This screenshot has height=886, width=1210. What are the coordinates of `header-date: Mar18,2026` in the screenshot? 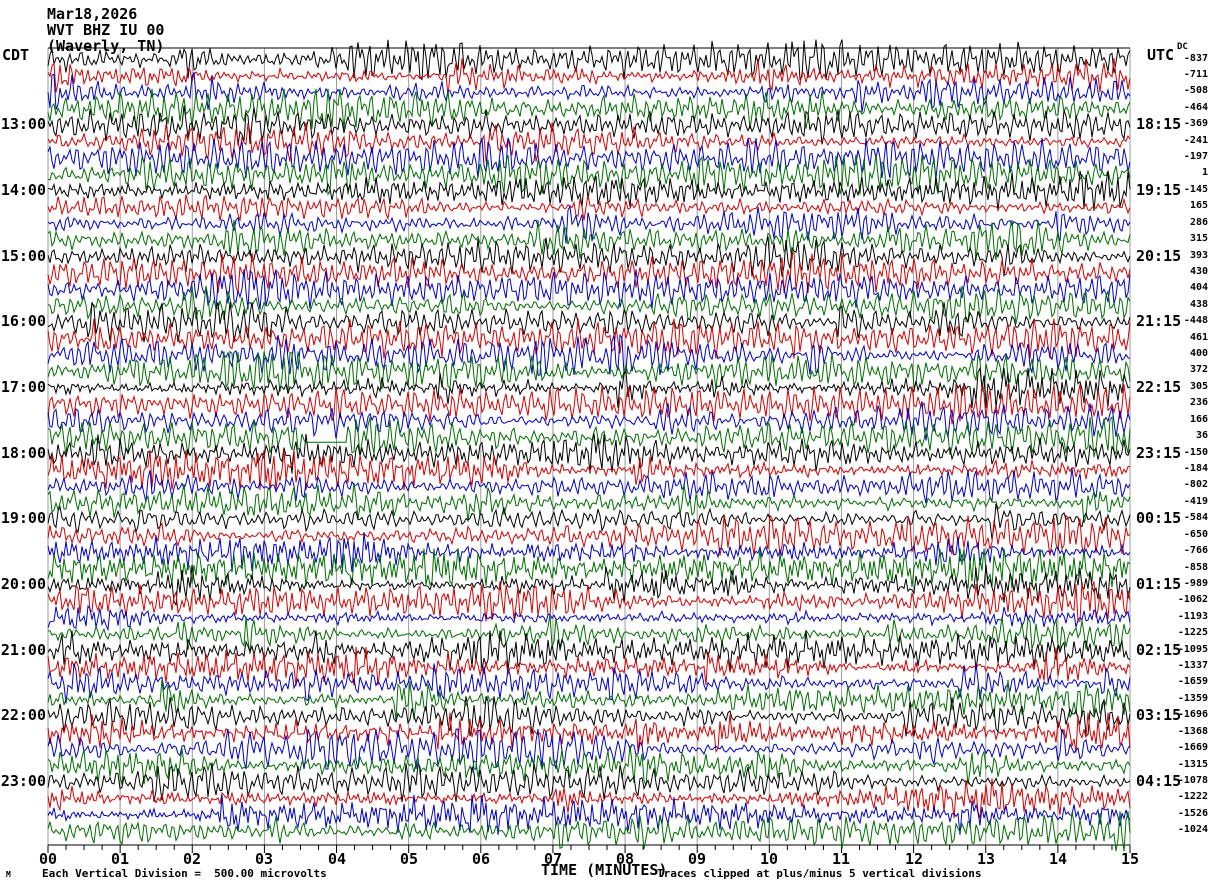 It's located at (92, 14).